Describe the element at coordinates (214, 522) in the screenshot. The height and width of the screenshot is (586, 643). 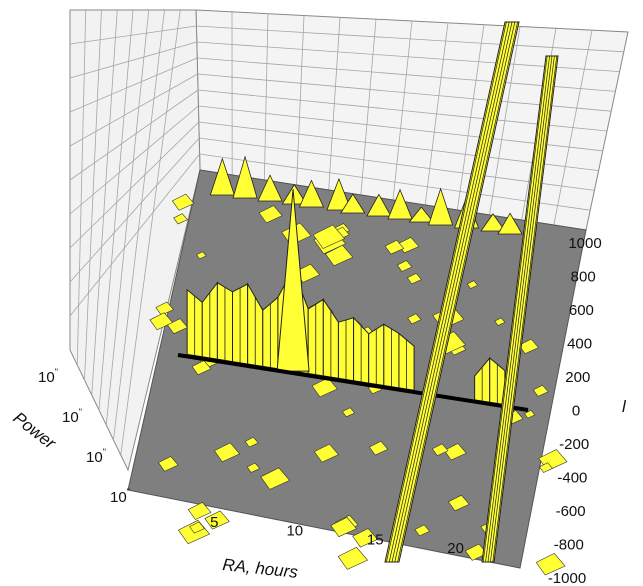
I see `x-tick-label: 5` at that location.